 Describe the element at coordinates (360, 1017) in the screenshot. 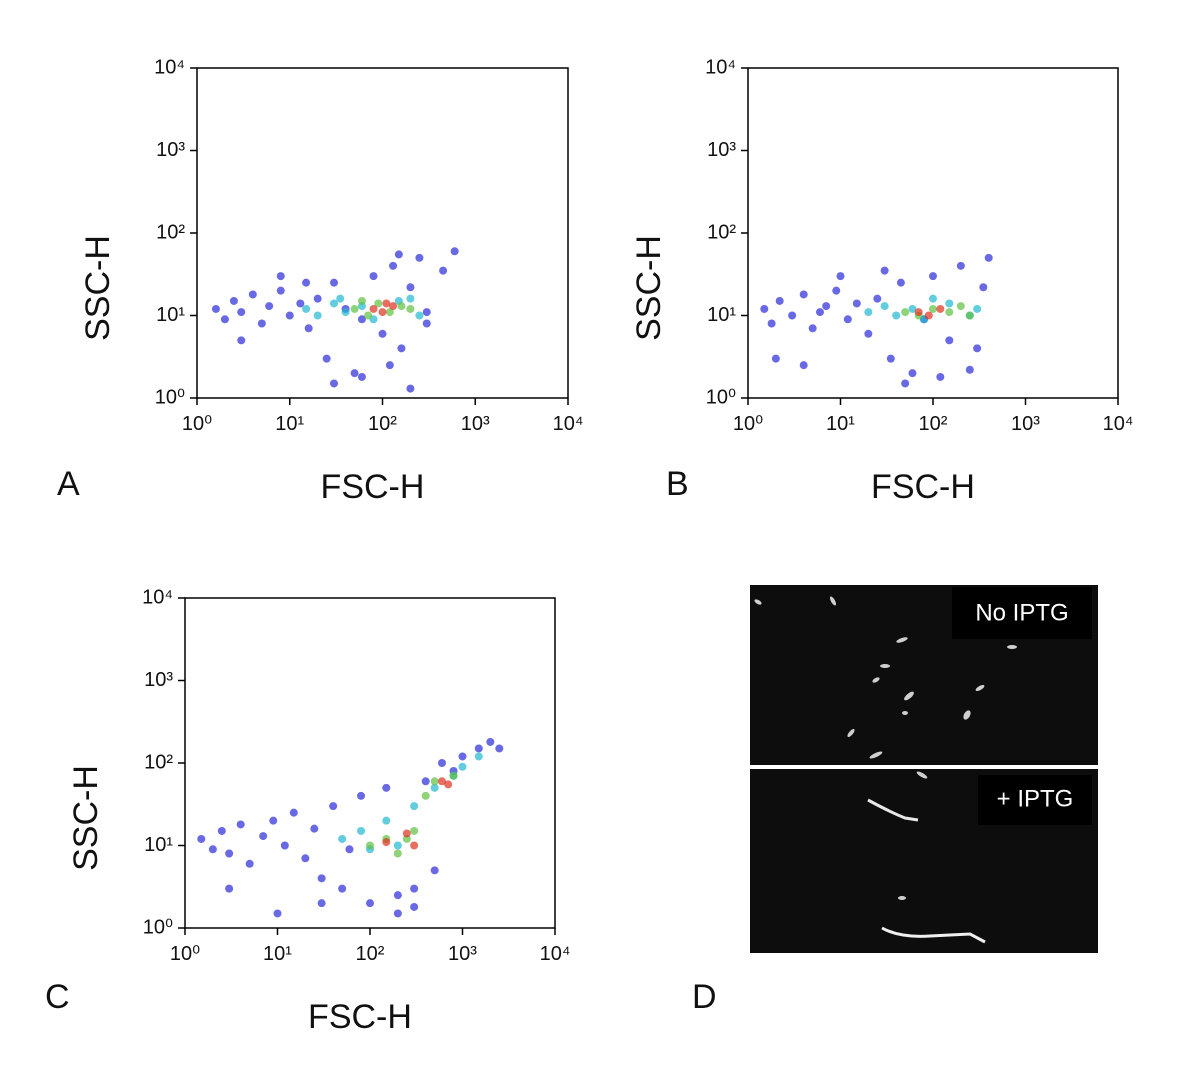

I see `x-axis-label: FSC-H` at that location.